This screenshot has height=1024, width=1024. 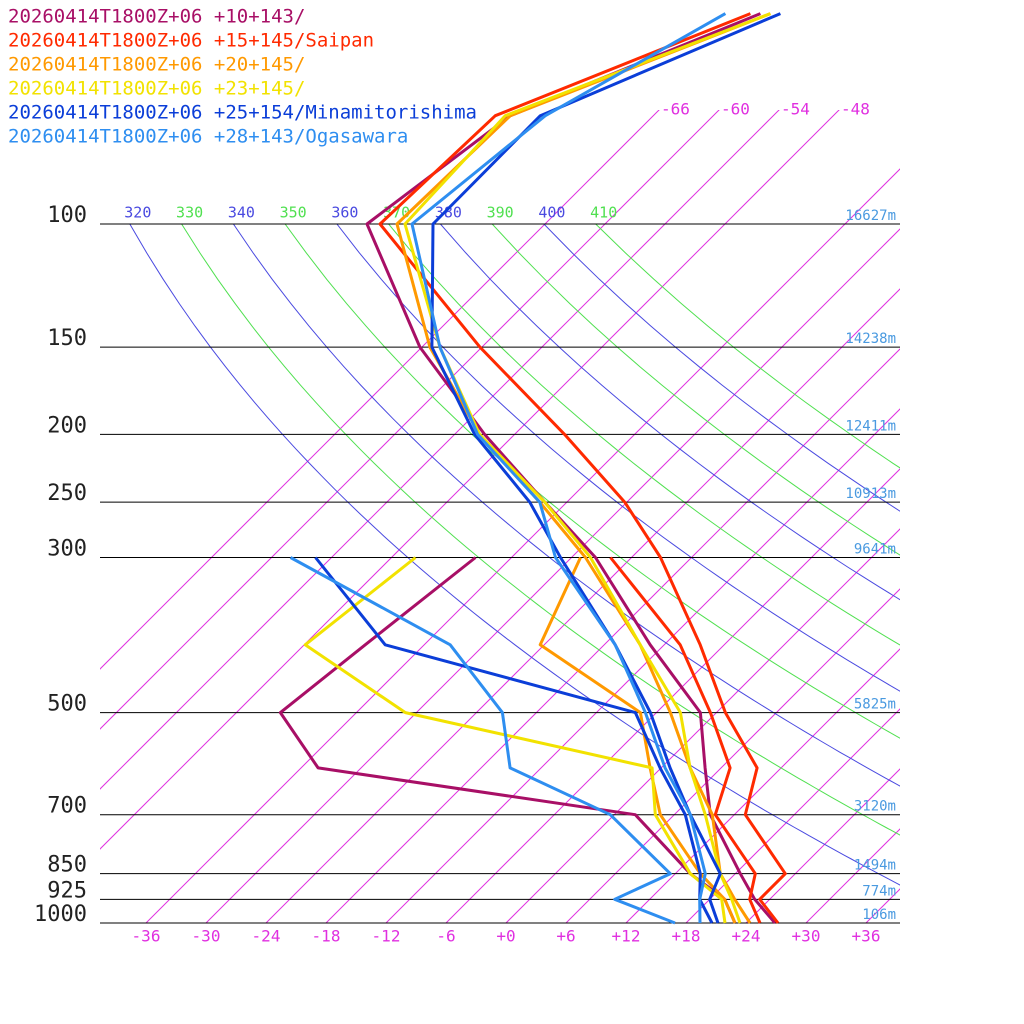 I want to click on y-tick-label: 1000, so click(x=60, y=914).